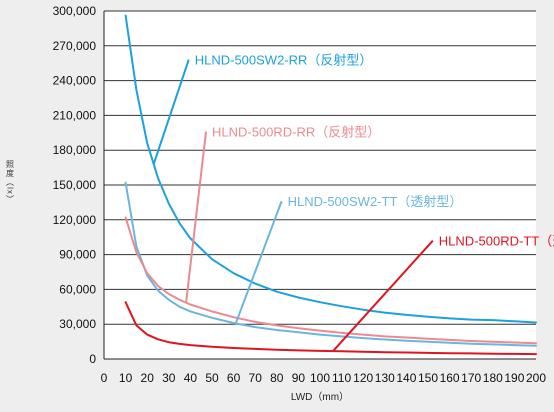  I want to click on x-tick-label: 180, so click(493, 378).